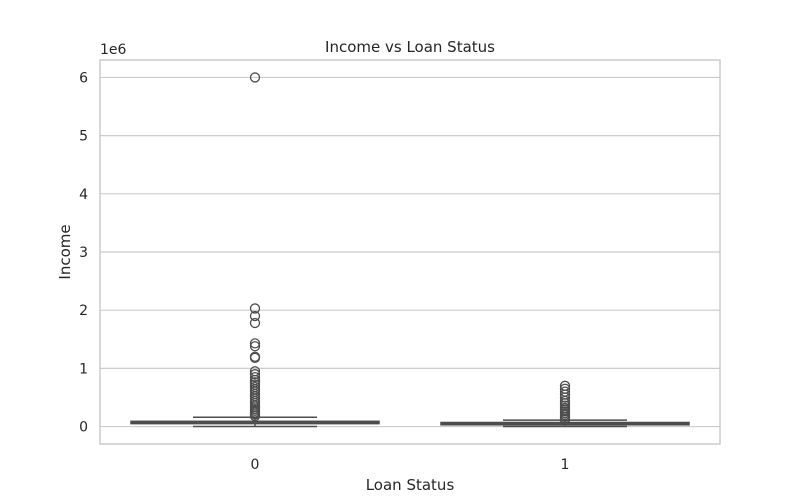 This screenshot has width=800, height=500. I want to click on x-axis-label: Loan Status, so click(410, 485).